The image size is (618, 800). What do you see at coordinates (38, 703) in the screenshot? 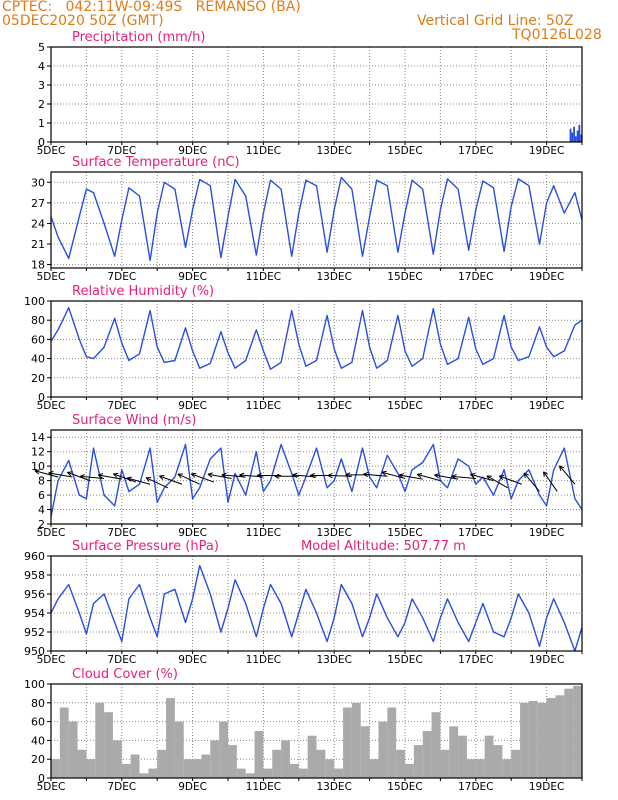
I see `y-tick-label: 80` at bounding box center [38, 703].